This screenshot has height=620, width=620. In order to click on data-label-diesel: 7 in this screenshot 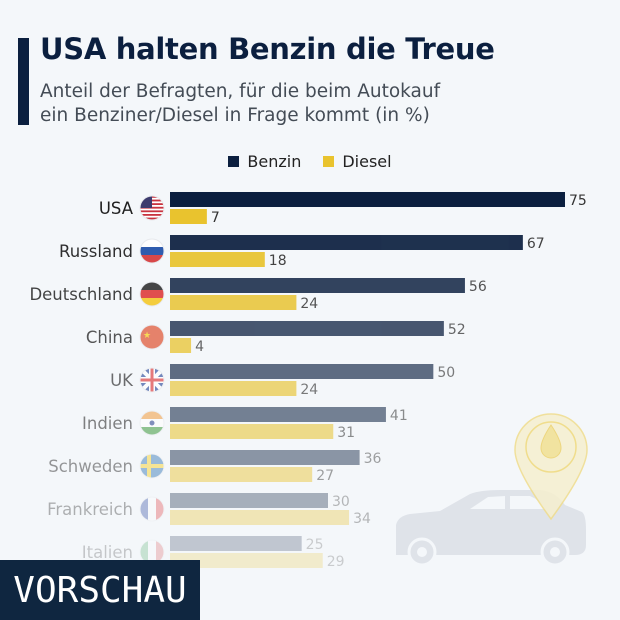, I will do `click(215, 218)`.